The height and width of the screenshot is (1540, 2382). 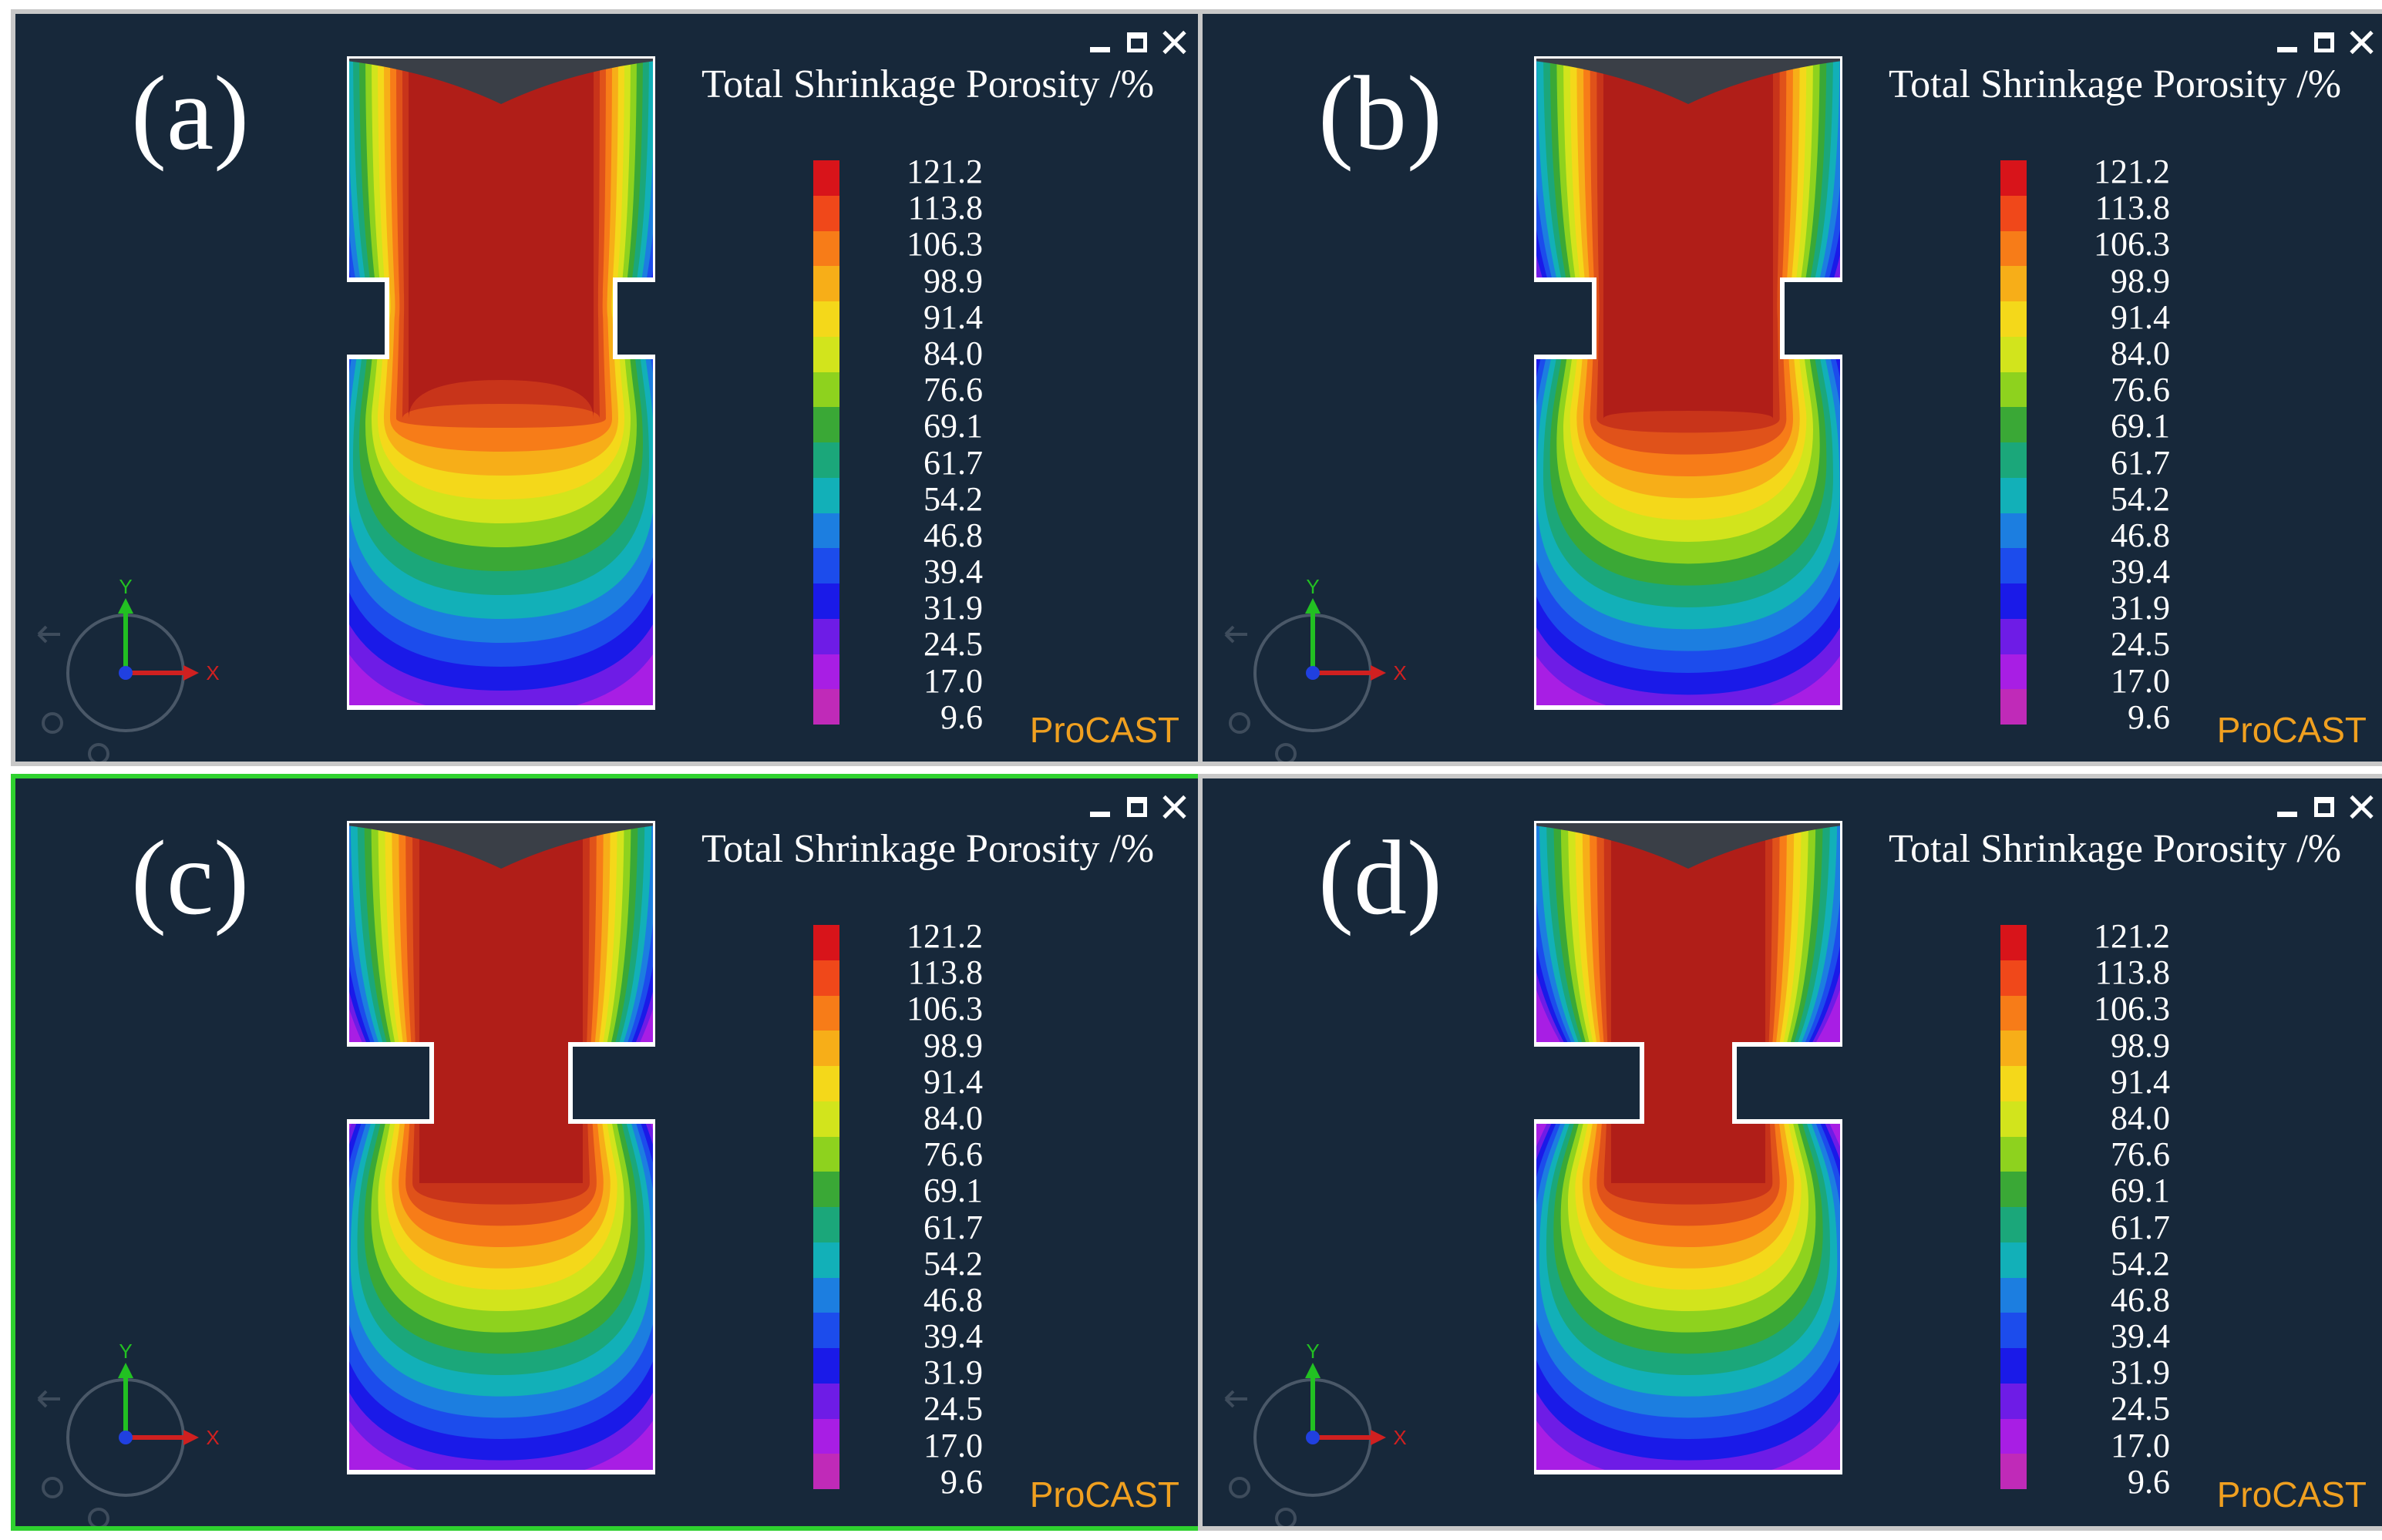 I want to click on procast-brand-label: ProCAST, so click(x=1104, y=1494).